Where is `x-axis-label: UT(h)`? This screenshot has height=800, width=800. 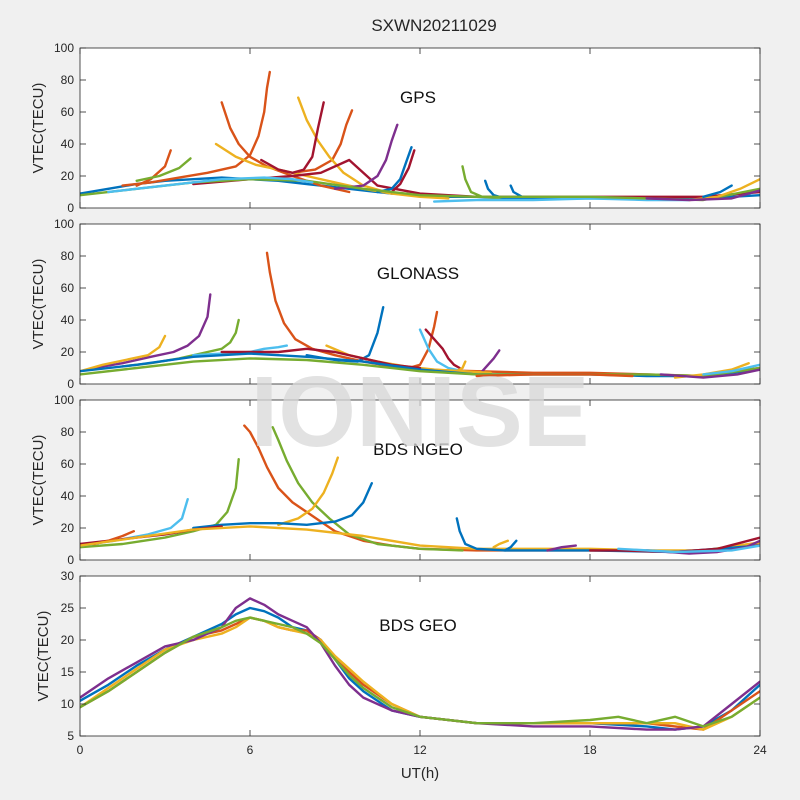 x-axis-label: UT(h) is located at coordinates (420, 773).